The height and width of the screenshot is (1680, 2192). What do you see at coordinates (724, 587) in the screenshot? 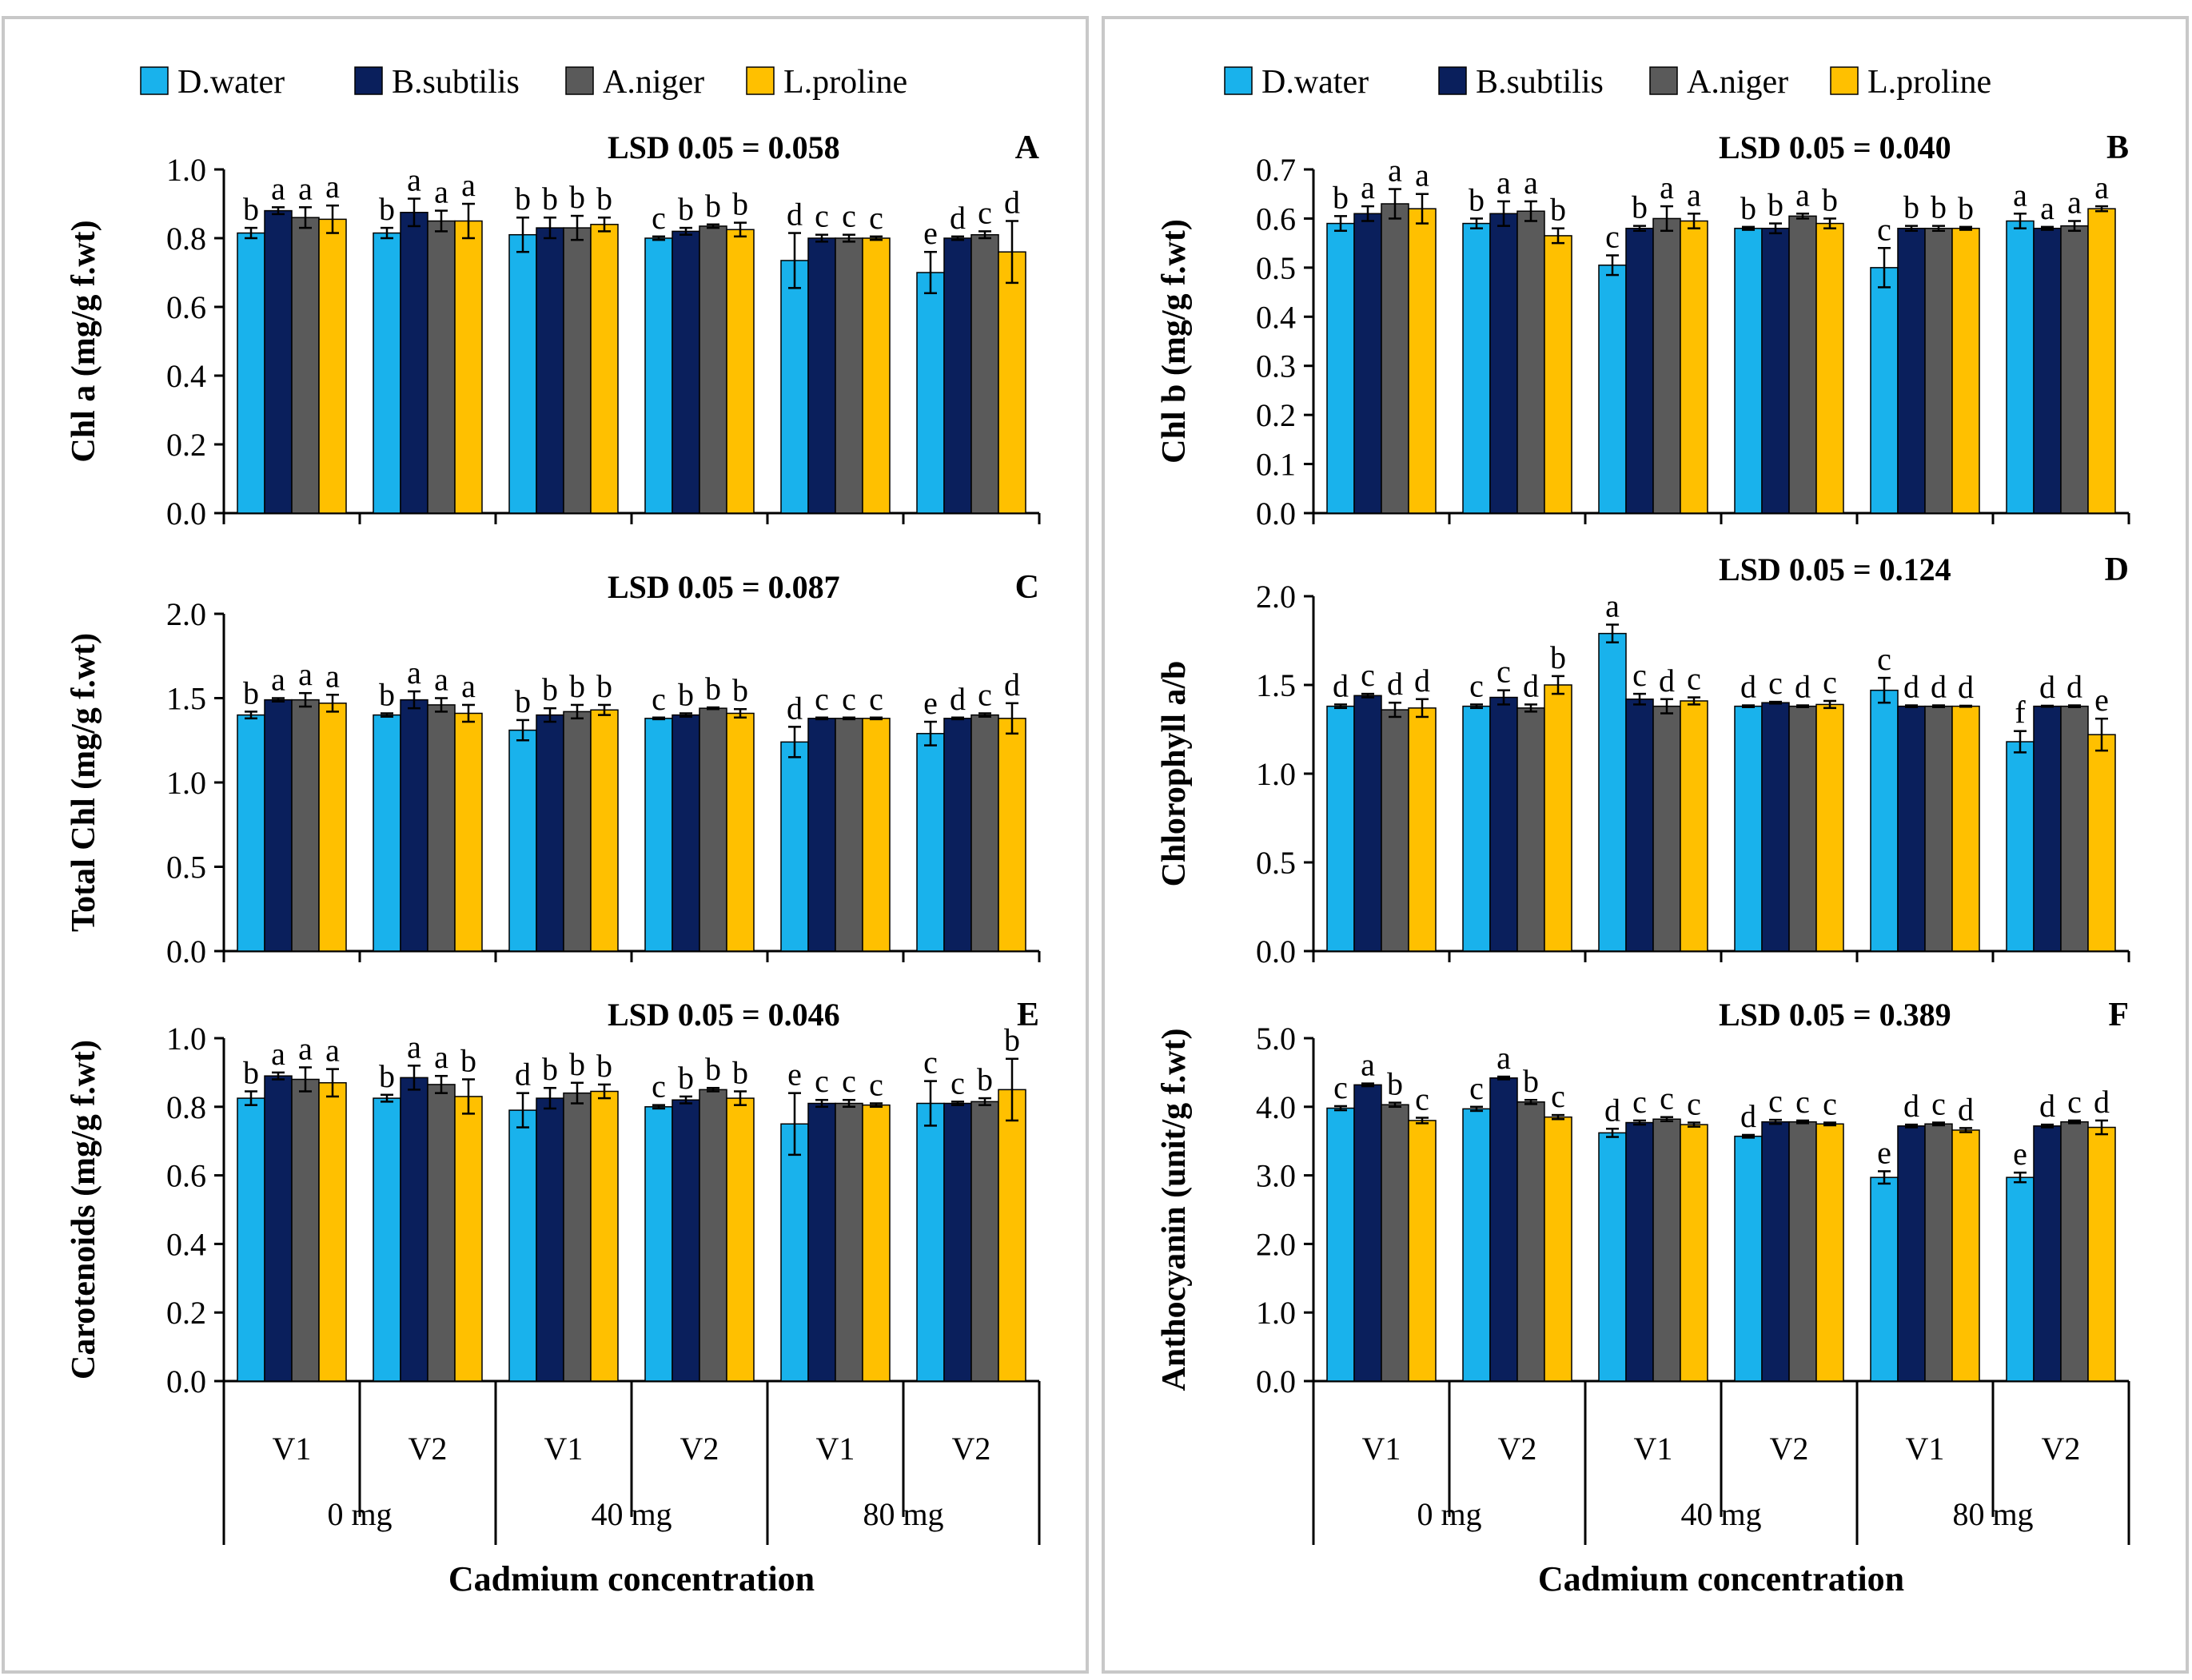
I see `lsd-label: LSD 0.05 = 0.087` at bounding box center [724, 587].